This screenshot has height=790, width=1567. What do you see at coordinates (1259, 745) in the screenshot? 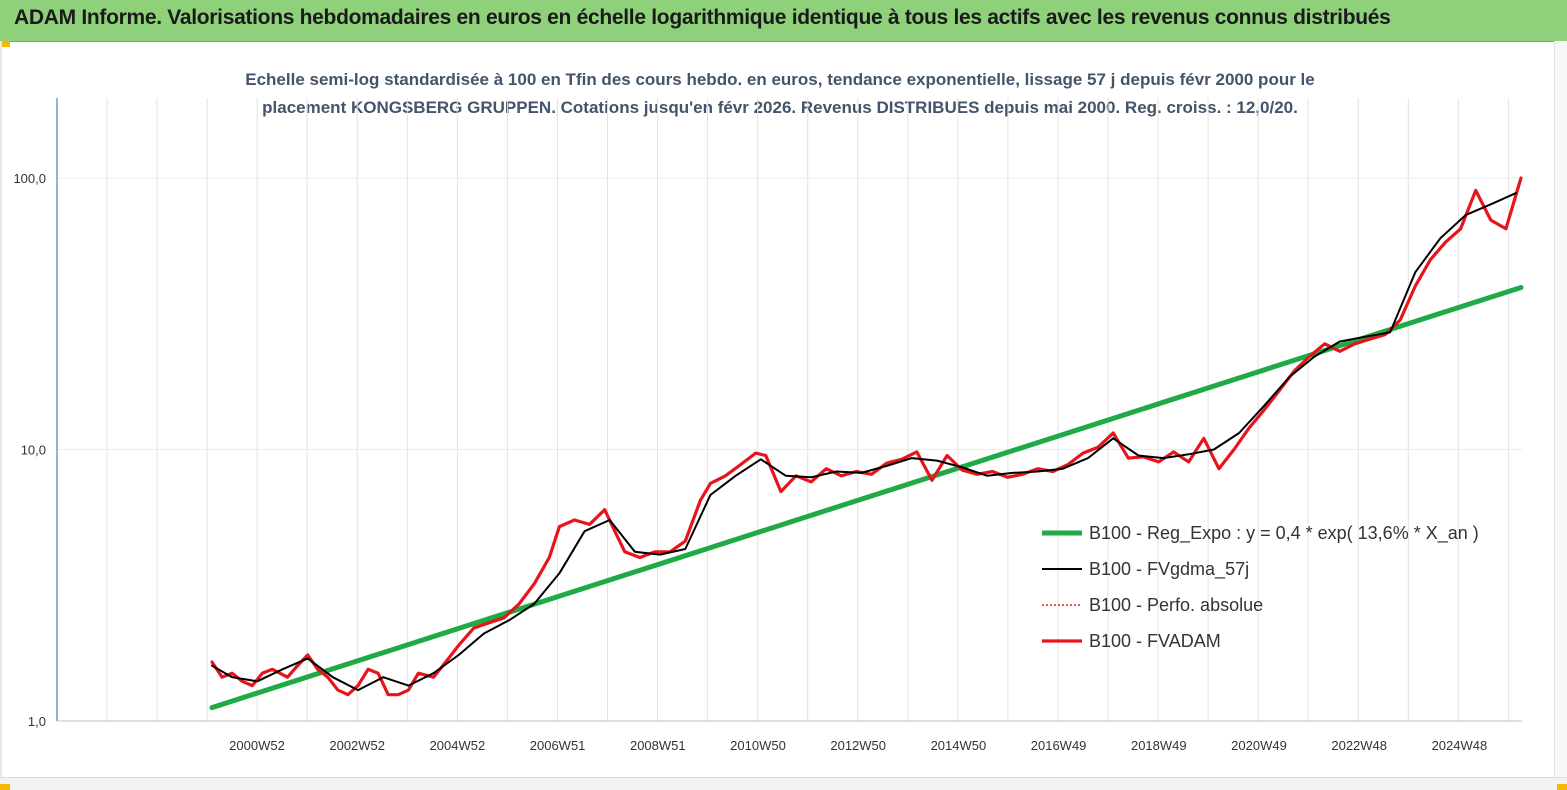
I see `x-tick-label: 2020W49` at bounding box center [1259, 745].